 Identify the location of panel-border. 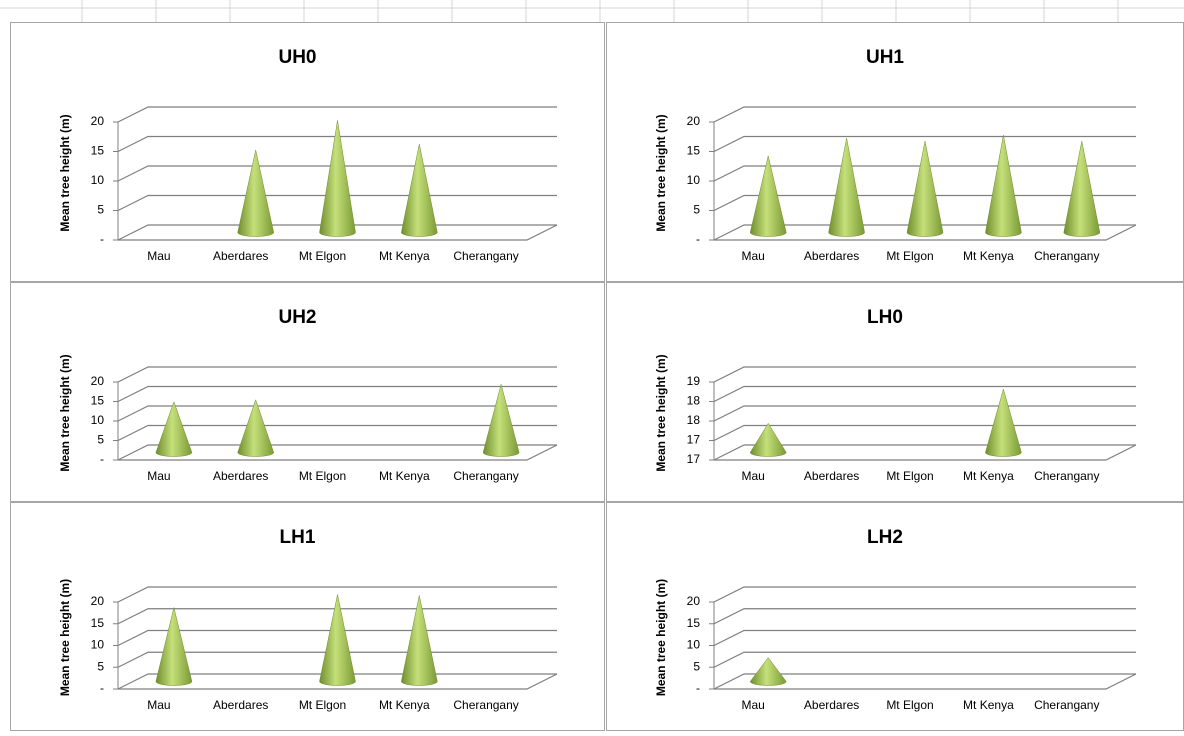
(895, 392).